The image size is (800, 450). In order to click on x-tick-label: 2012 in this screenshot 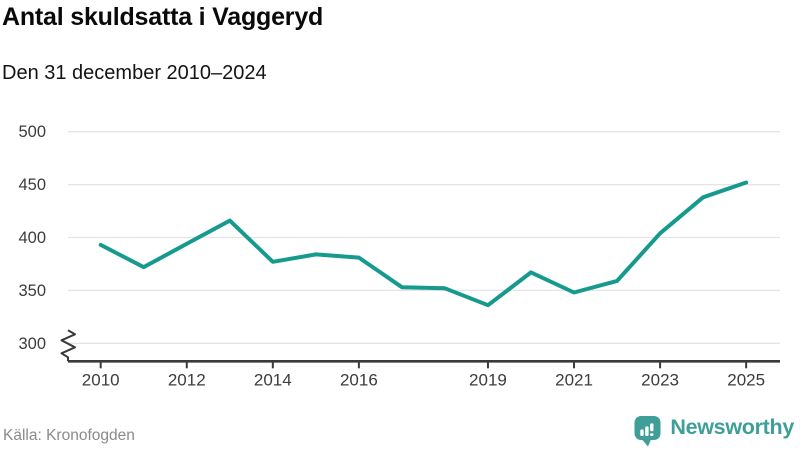, I will do `click(187, 380)`.